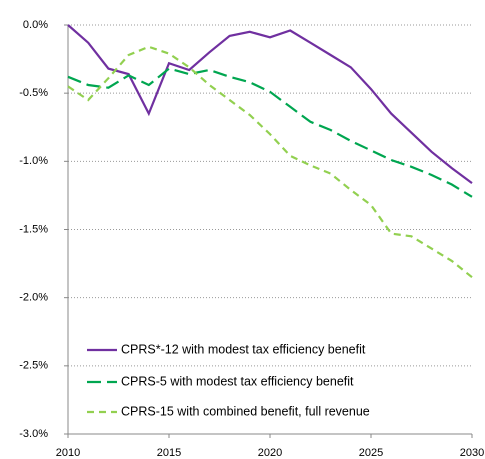 The image size is (485, 459). Describe the element at coordinates (33, 434) in the screenshot. I see `y-tick-label: -3.0%` at that location.